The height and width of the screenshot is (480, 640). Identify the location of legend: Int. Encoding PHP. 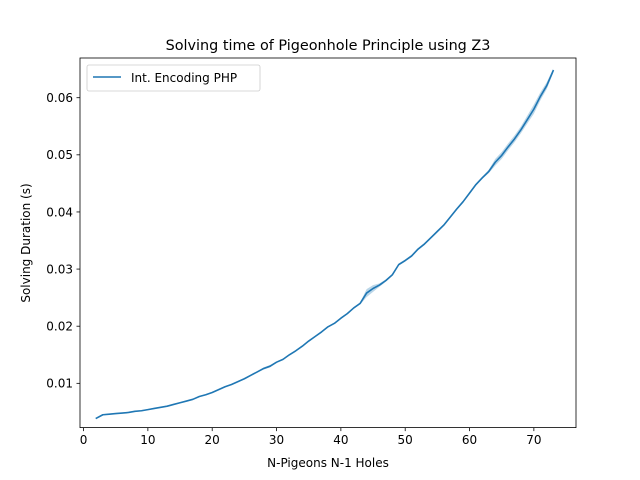
(173, 78).